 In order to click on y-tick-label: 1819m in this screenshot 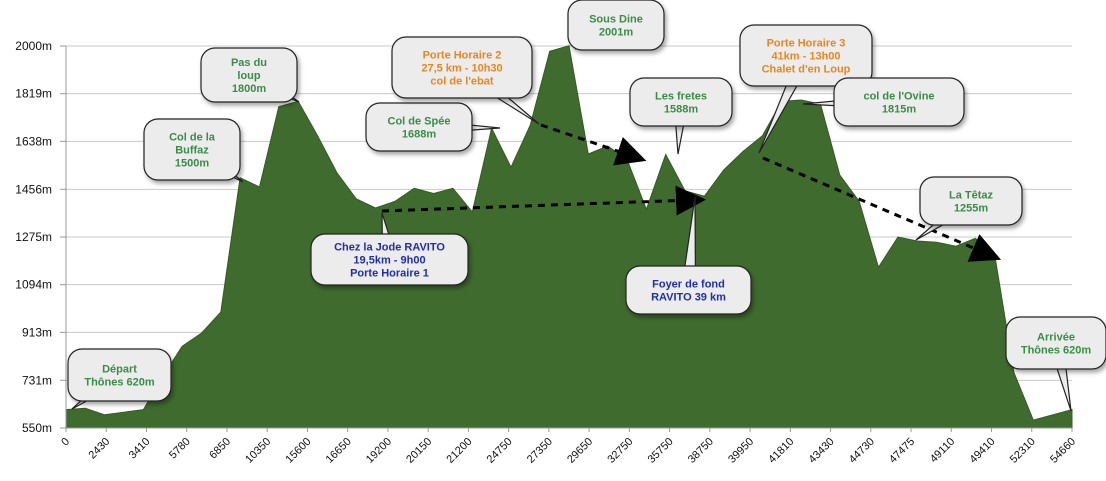, I will do `click(33, 94)`.